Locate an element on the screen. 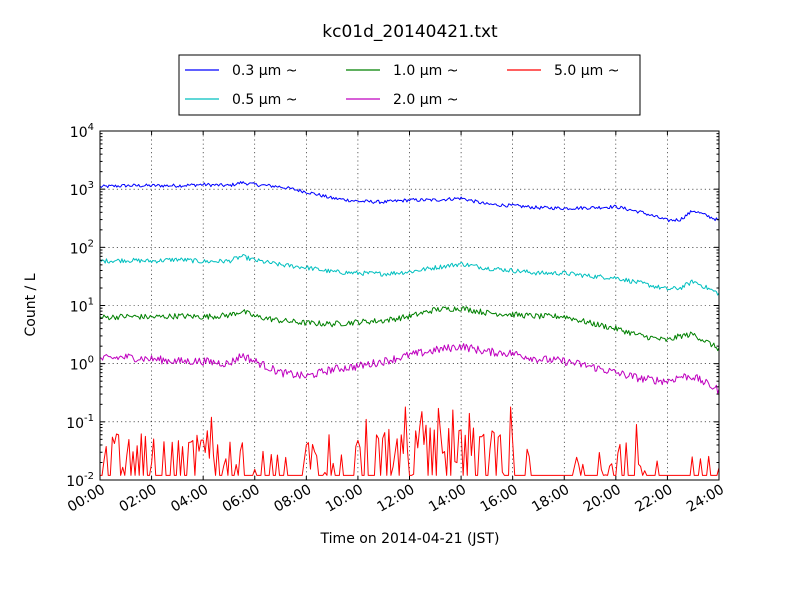 This screenshot has width=800, height=600. y-tick-label: 10⁻² is located at coordinates (80, 480).